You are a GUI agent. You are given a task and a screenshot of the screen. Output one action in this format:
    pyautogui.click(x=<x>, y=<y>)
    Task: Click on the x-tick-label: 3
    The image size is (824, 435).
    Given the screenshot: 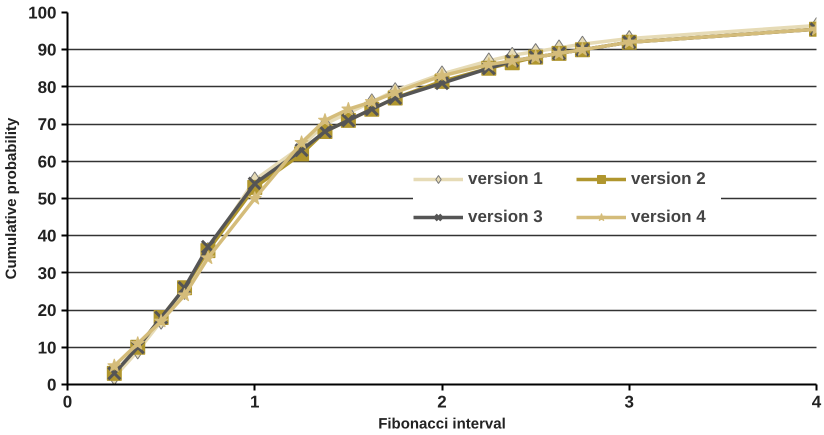 What is the action you would take?
    pyautogui.click(x=629, y=402)
    